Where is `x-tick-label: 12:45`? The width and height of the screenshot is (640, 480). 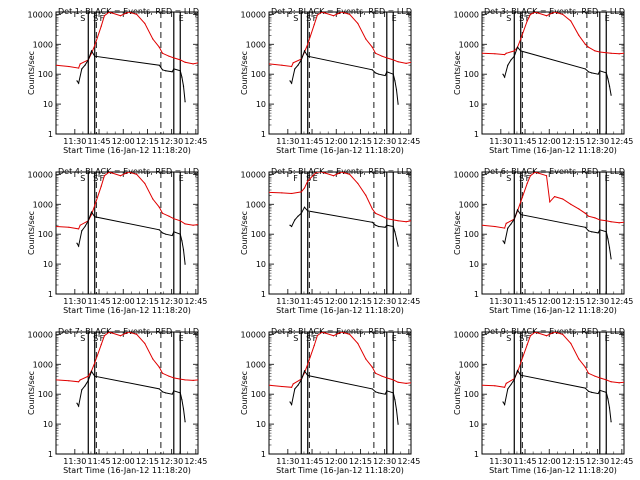 x-tick-label: 12:45 is located at coordinates (408, 301).